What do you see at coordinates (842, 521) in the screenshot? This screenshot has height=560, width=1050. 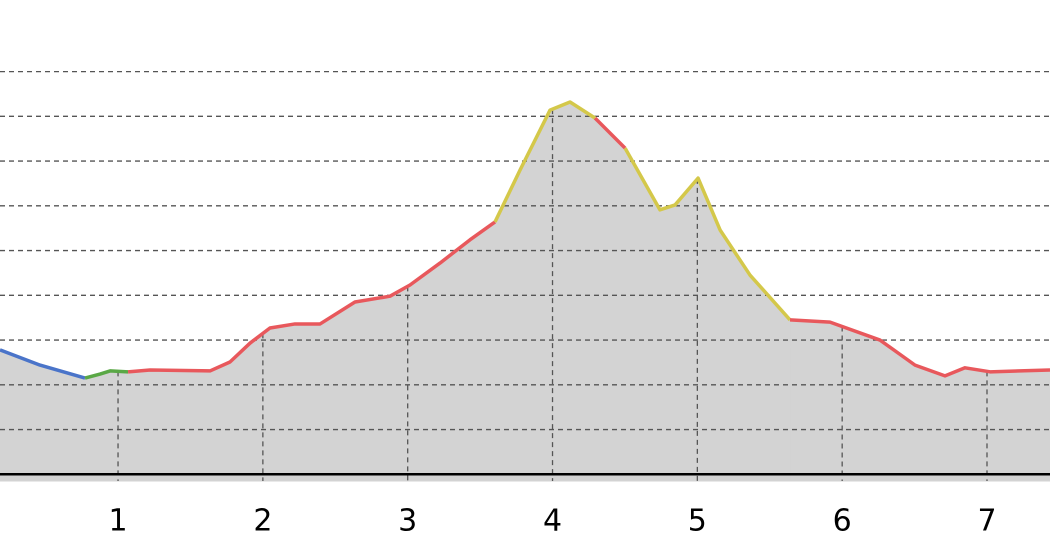 I see `x-tick-label: 6` at bounding box center [842, 521].